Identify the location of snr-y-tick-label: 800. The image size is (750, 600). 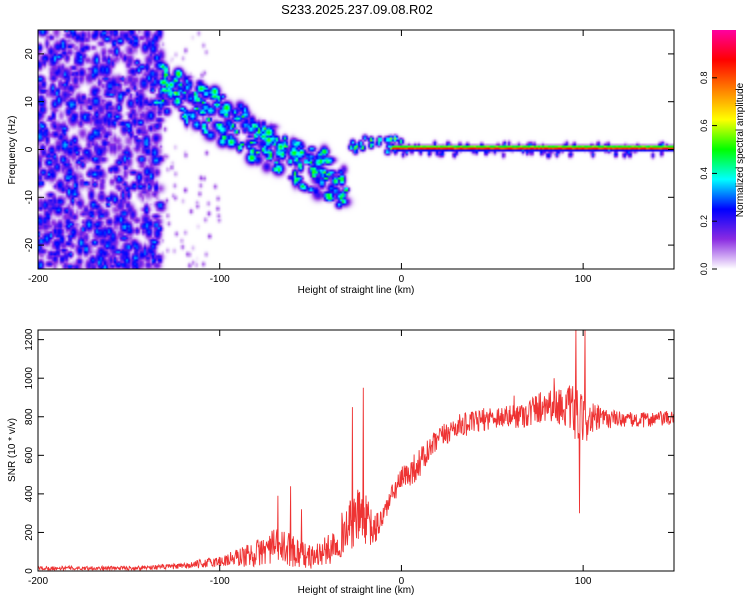
(29, 416).